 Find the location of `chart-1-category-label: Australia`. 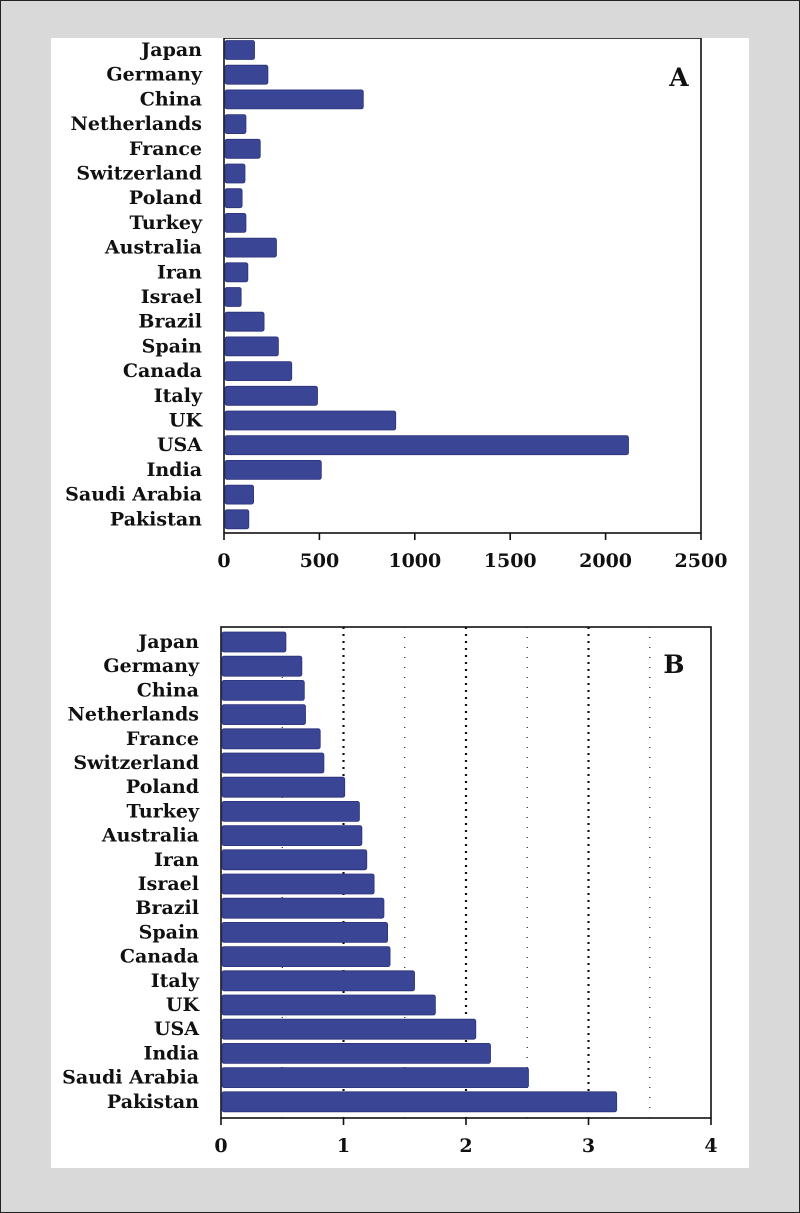

chart-1-category-label: Australia is located at coordinates (150, 836).